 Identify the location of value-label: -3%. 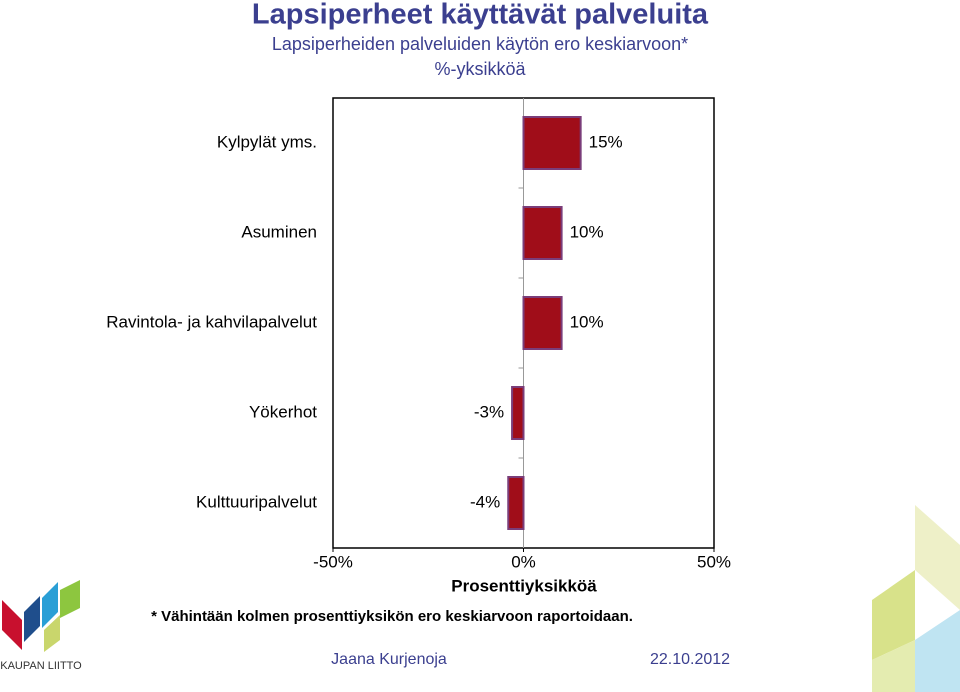
(489, 411).